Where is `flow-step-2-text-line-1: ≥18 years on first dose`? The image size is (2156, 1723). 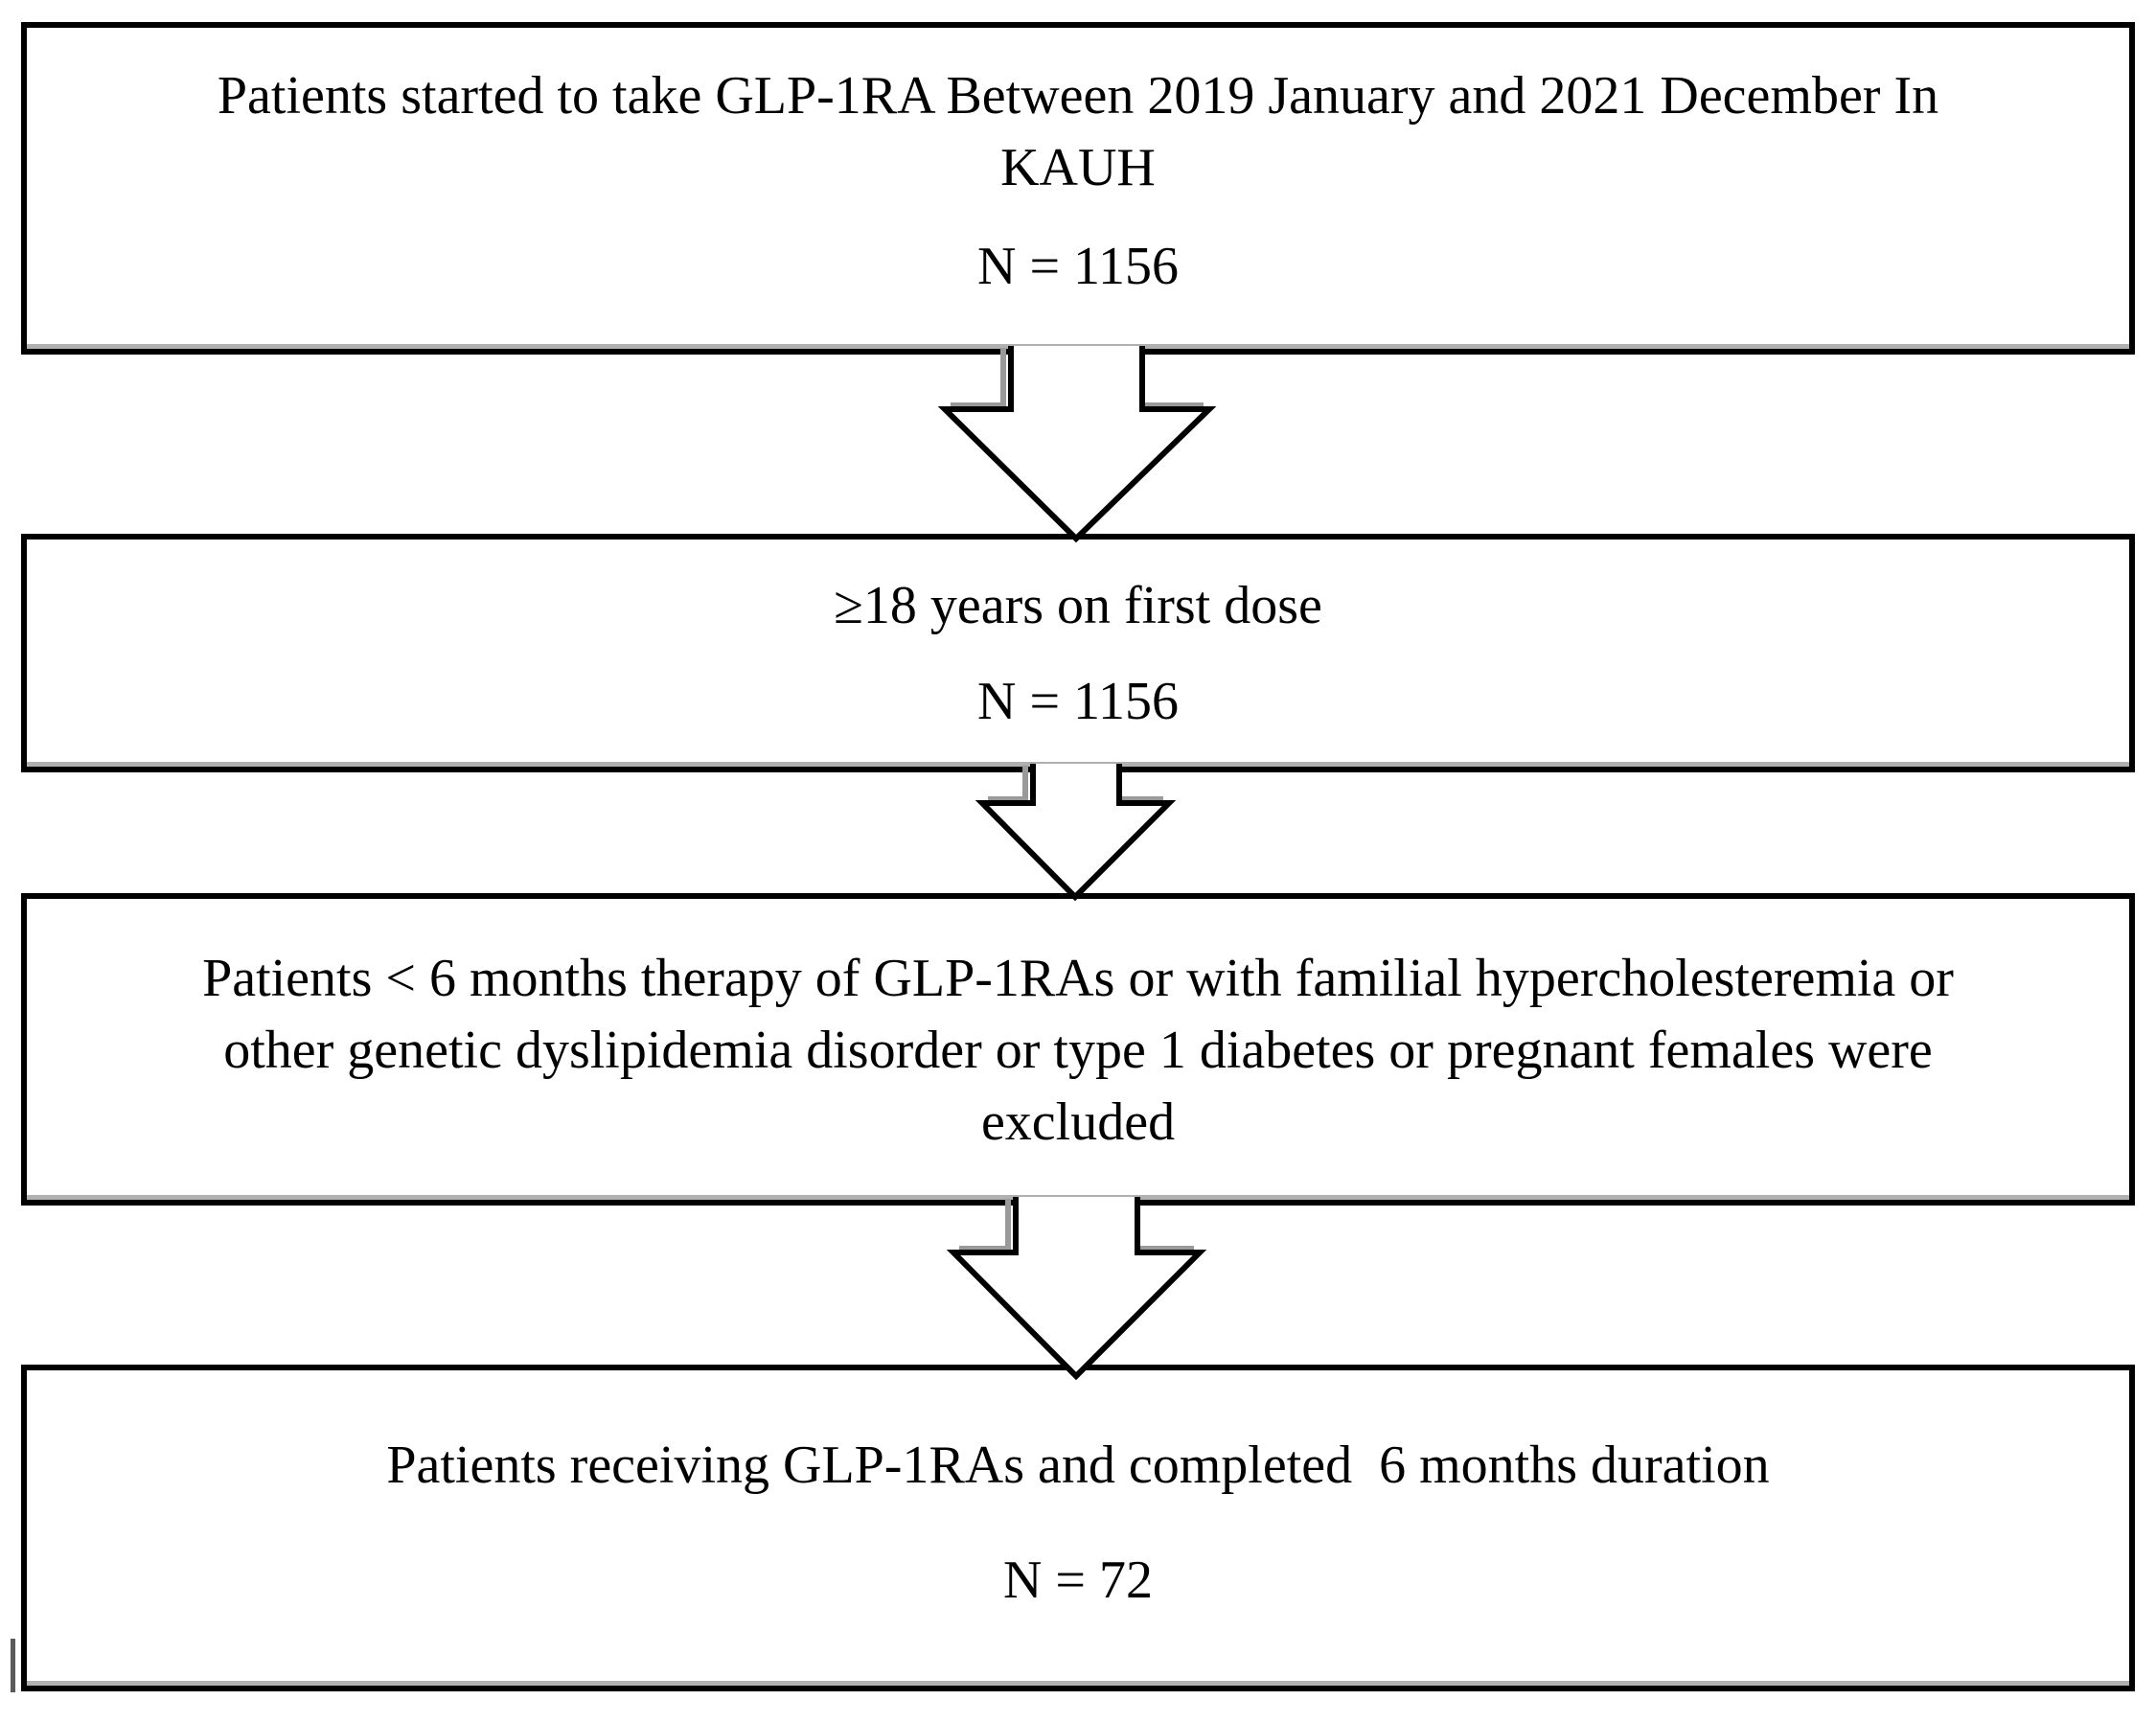
flow-step-2-text-line-1: ≥18 years on first dose is located at coordinates (1078, 605).